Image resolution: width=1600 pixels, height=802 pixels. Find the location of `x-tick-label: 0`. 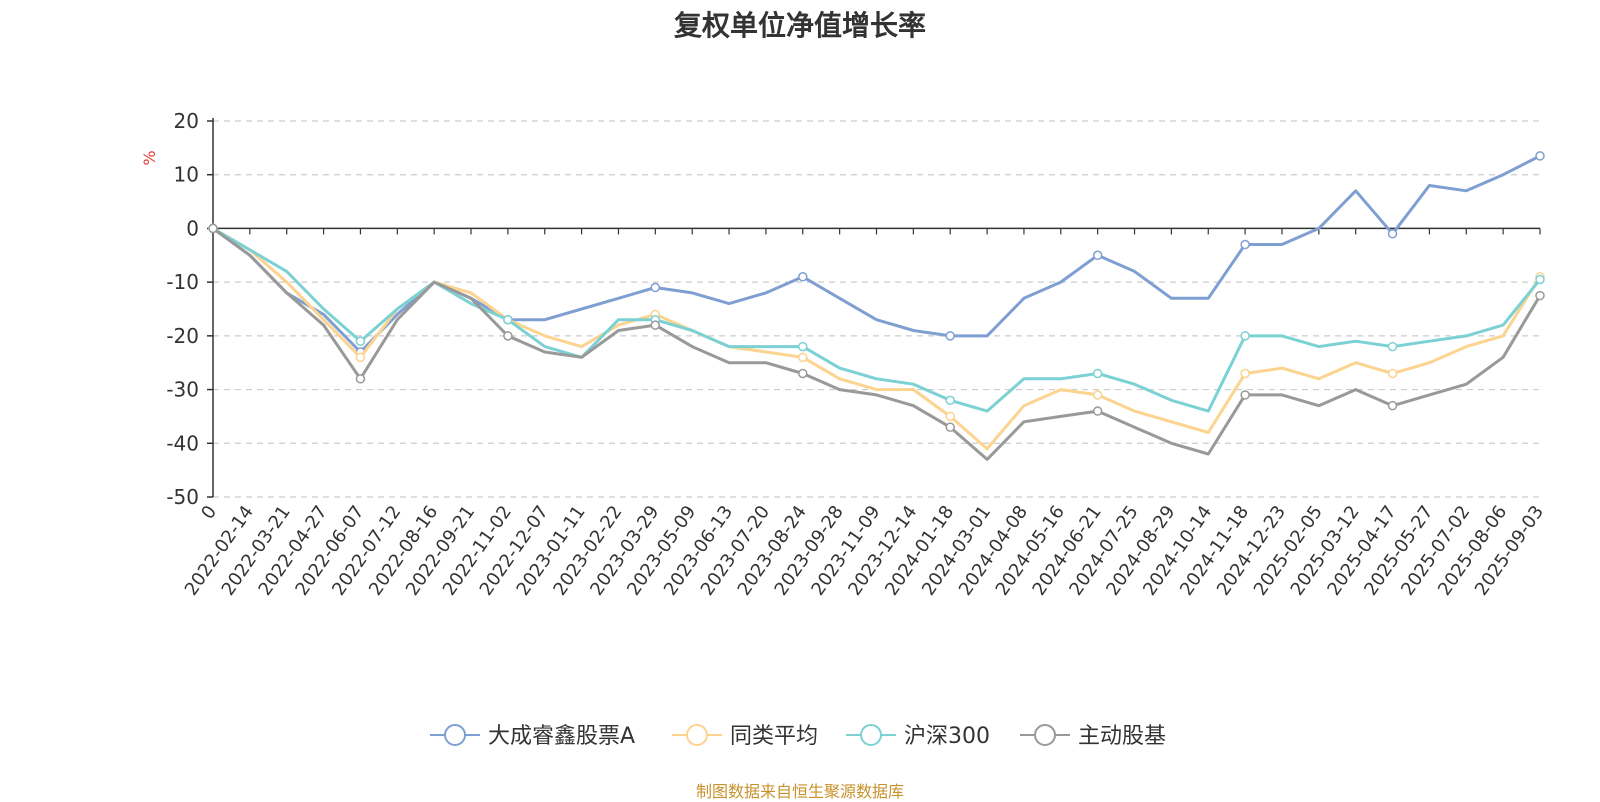

x-tick-label: 0 is located at coordinates (209, 512).